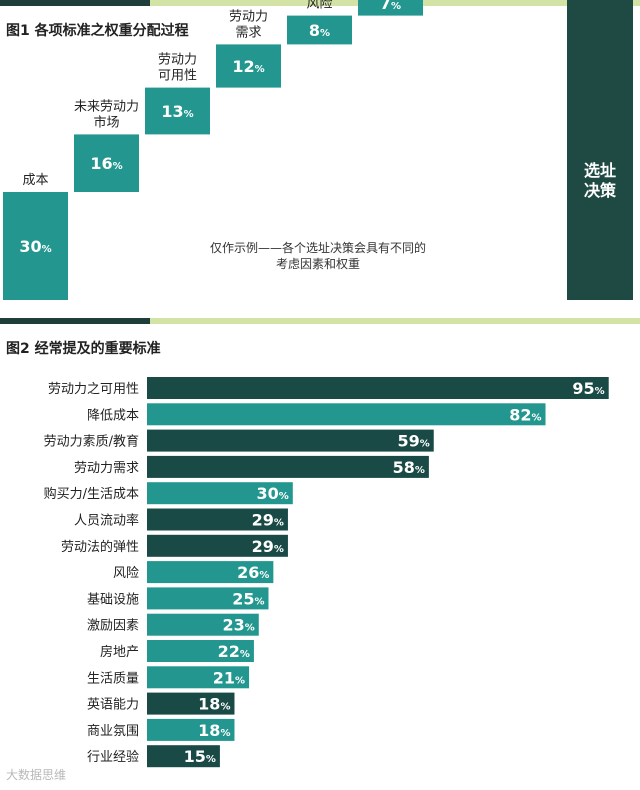 This screenshot has height=790, width=640. I want to click on waterfall-category-label: 成本, so click(35, 180).